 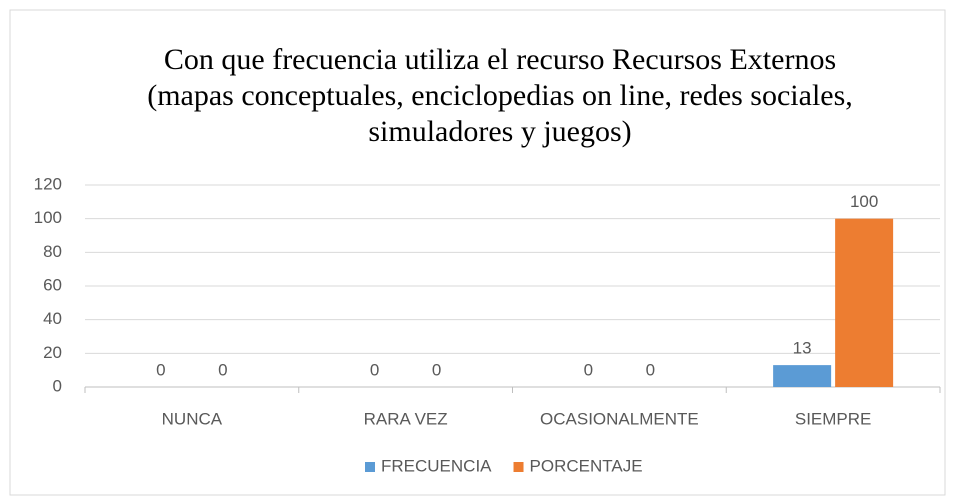 What do you see at coordinates (436, 465) in the screenshot?
I see `legend-label: FRECUENCIA` at bounding box center [436, 465].